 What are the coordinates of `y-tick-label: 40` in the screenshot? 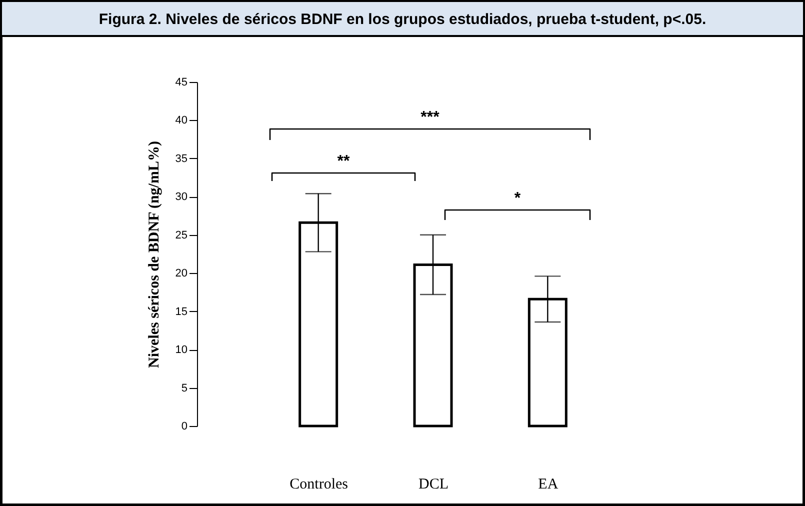 It's located at (181, 120).